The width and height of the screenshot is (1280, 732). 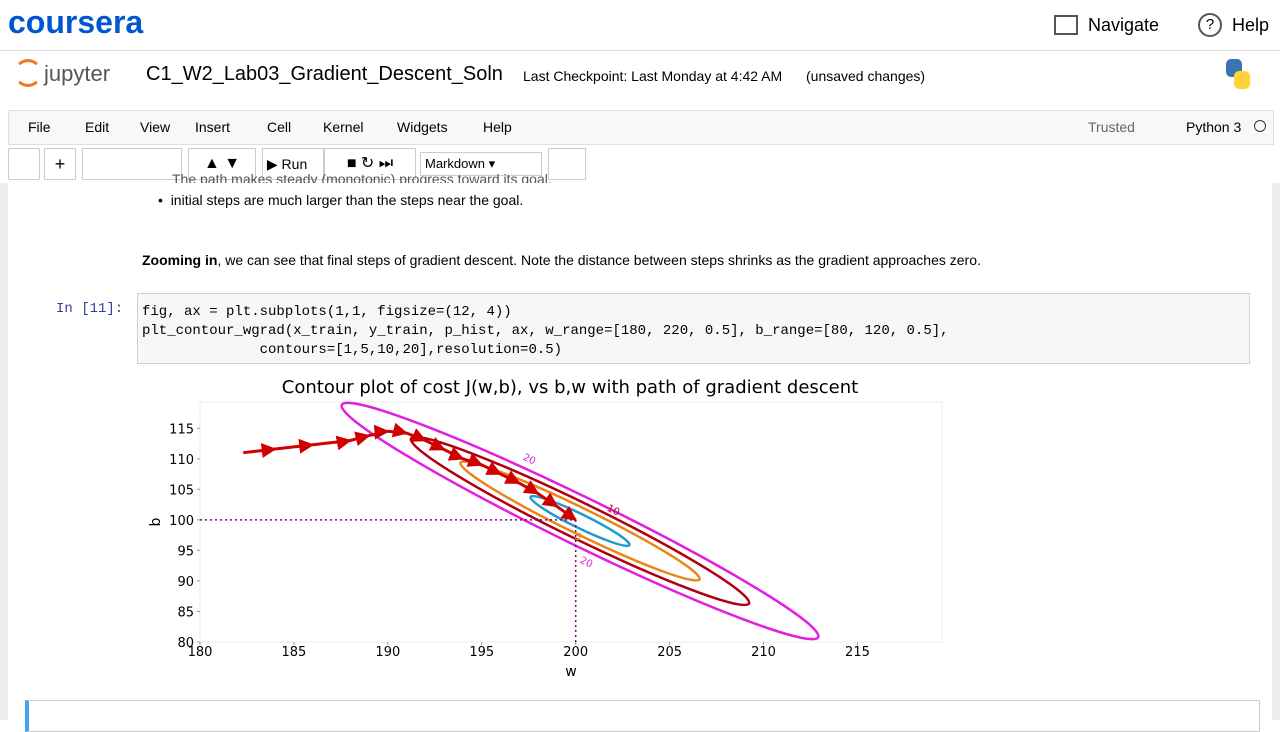 What do you see at coordinates (580, 521) in the screenshot?
I see `contour-line` at bounding box center [580, 521].